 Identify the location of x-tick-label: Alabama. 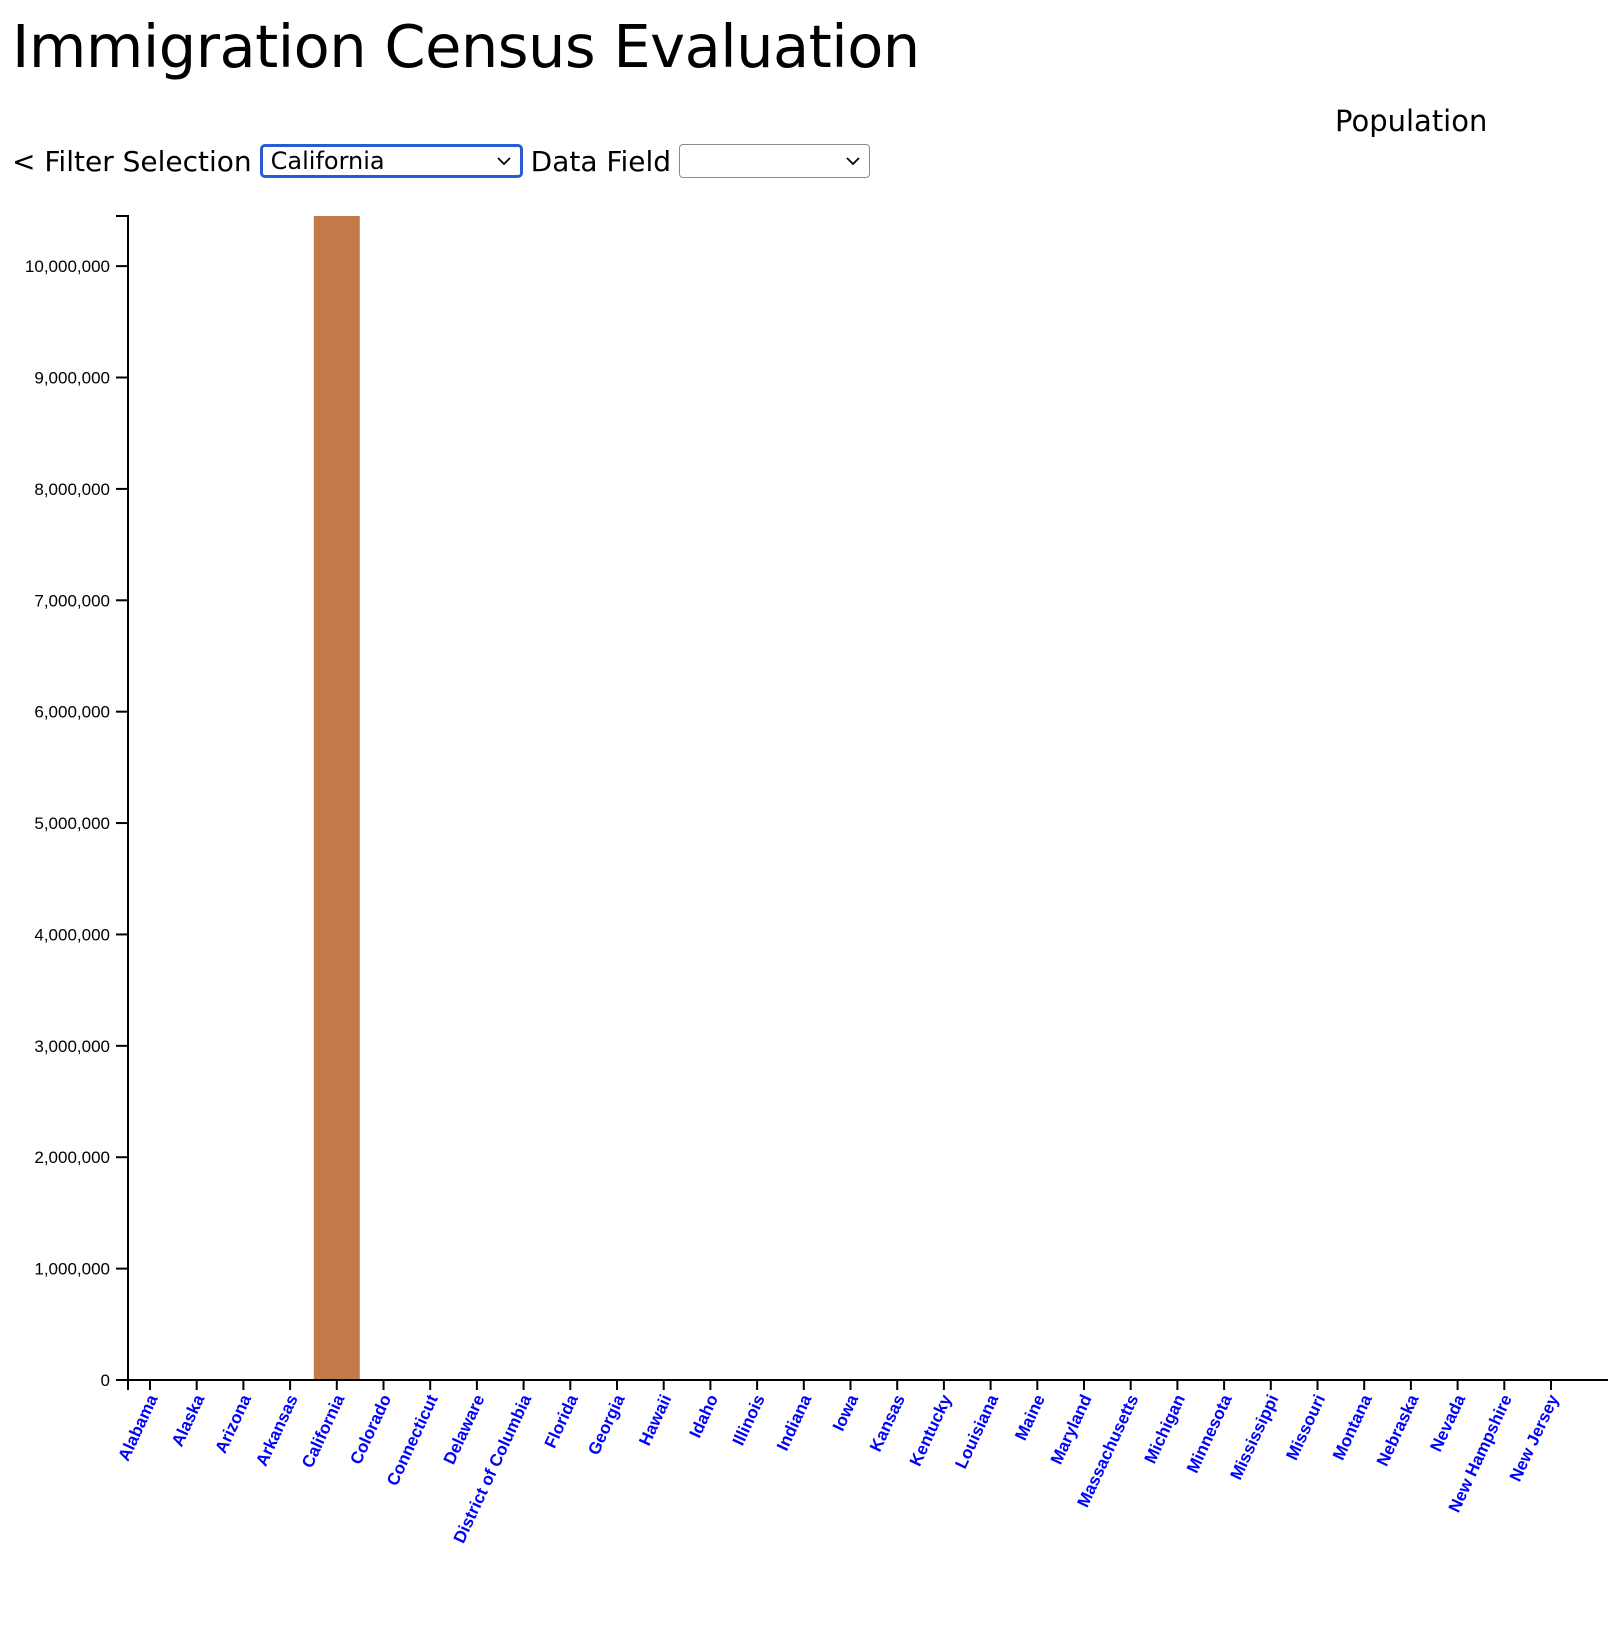
(137, 1427).